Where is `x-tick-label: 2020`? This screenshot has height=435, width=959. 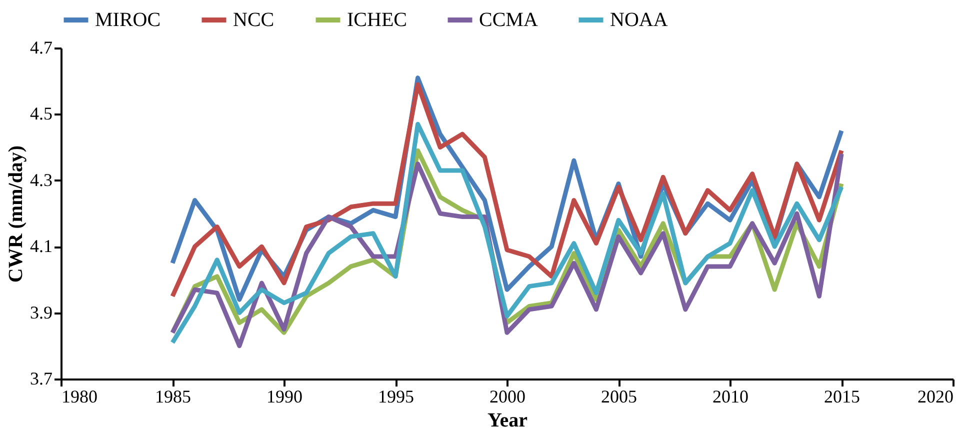
x-tick-label: 2020 is located at coordinates (936, 396).